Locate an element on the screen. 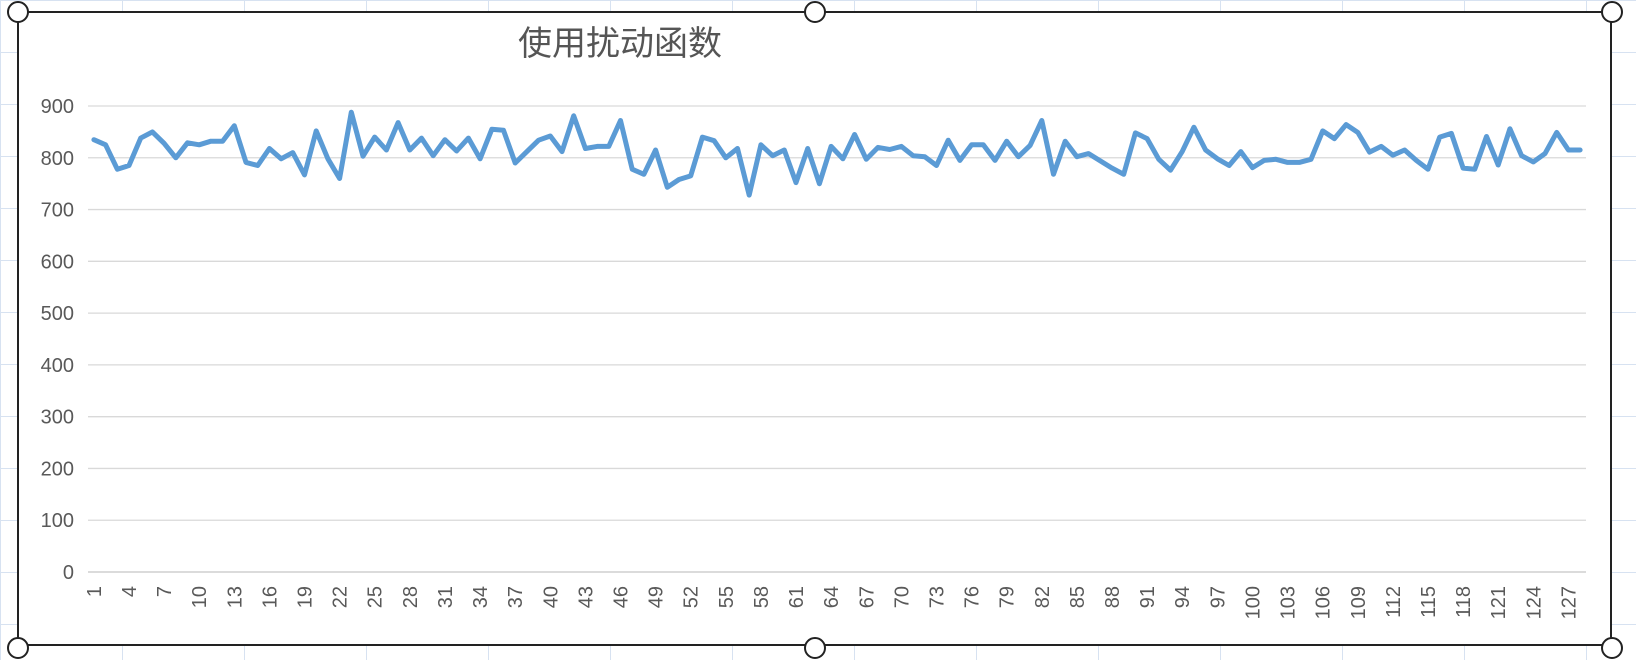 This screenshot has width=1636, height=660. series-line is located at coordinates (837, 153).